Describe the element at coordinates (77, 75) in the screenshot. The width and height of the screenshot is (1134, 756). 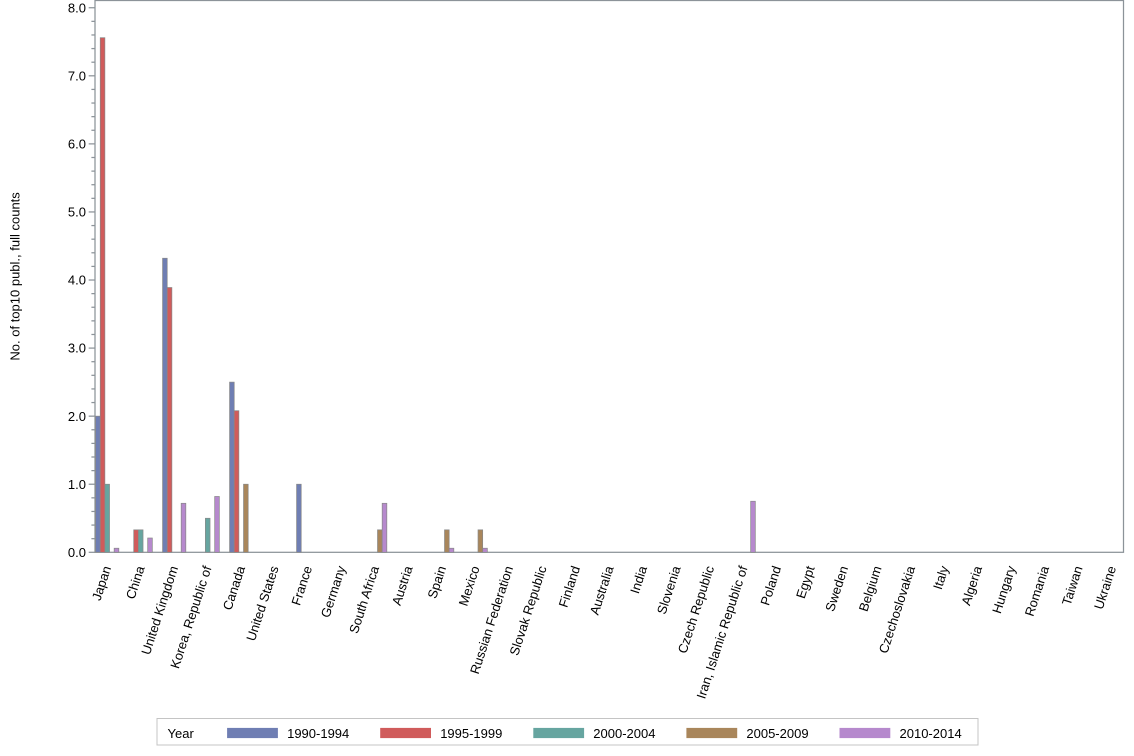
I see `svg-text: 7.0` at that location.